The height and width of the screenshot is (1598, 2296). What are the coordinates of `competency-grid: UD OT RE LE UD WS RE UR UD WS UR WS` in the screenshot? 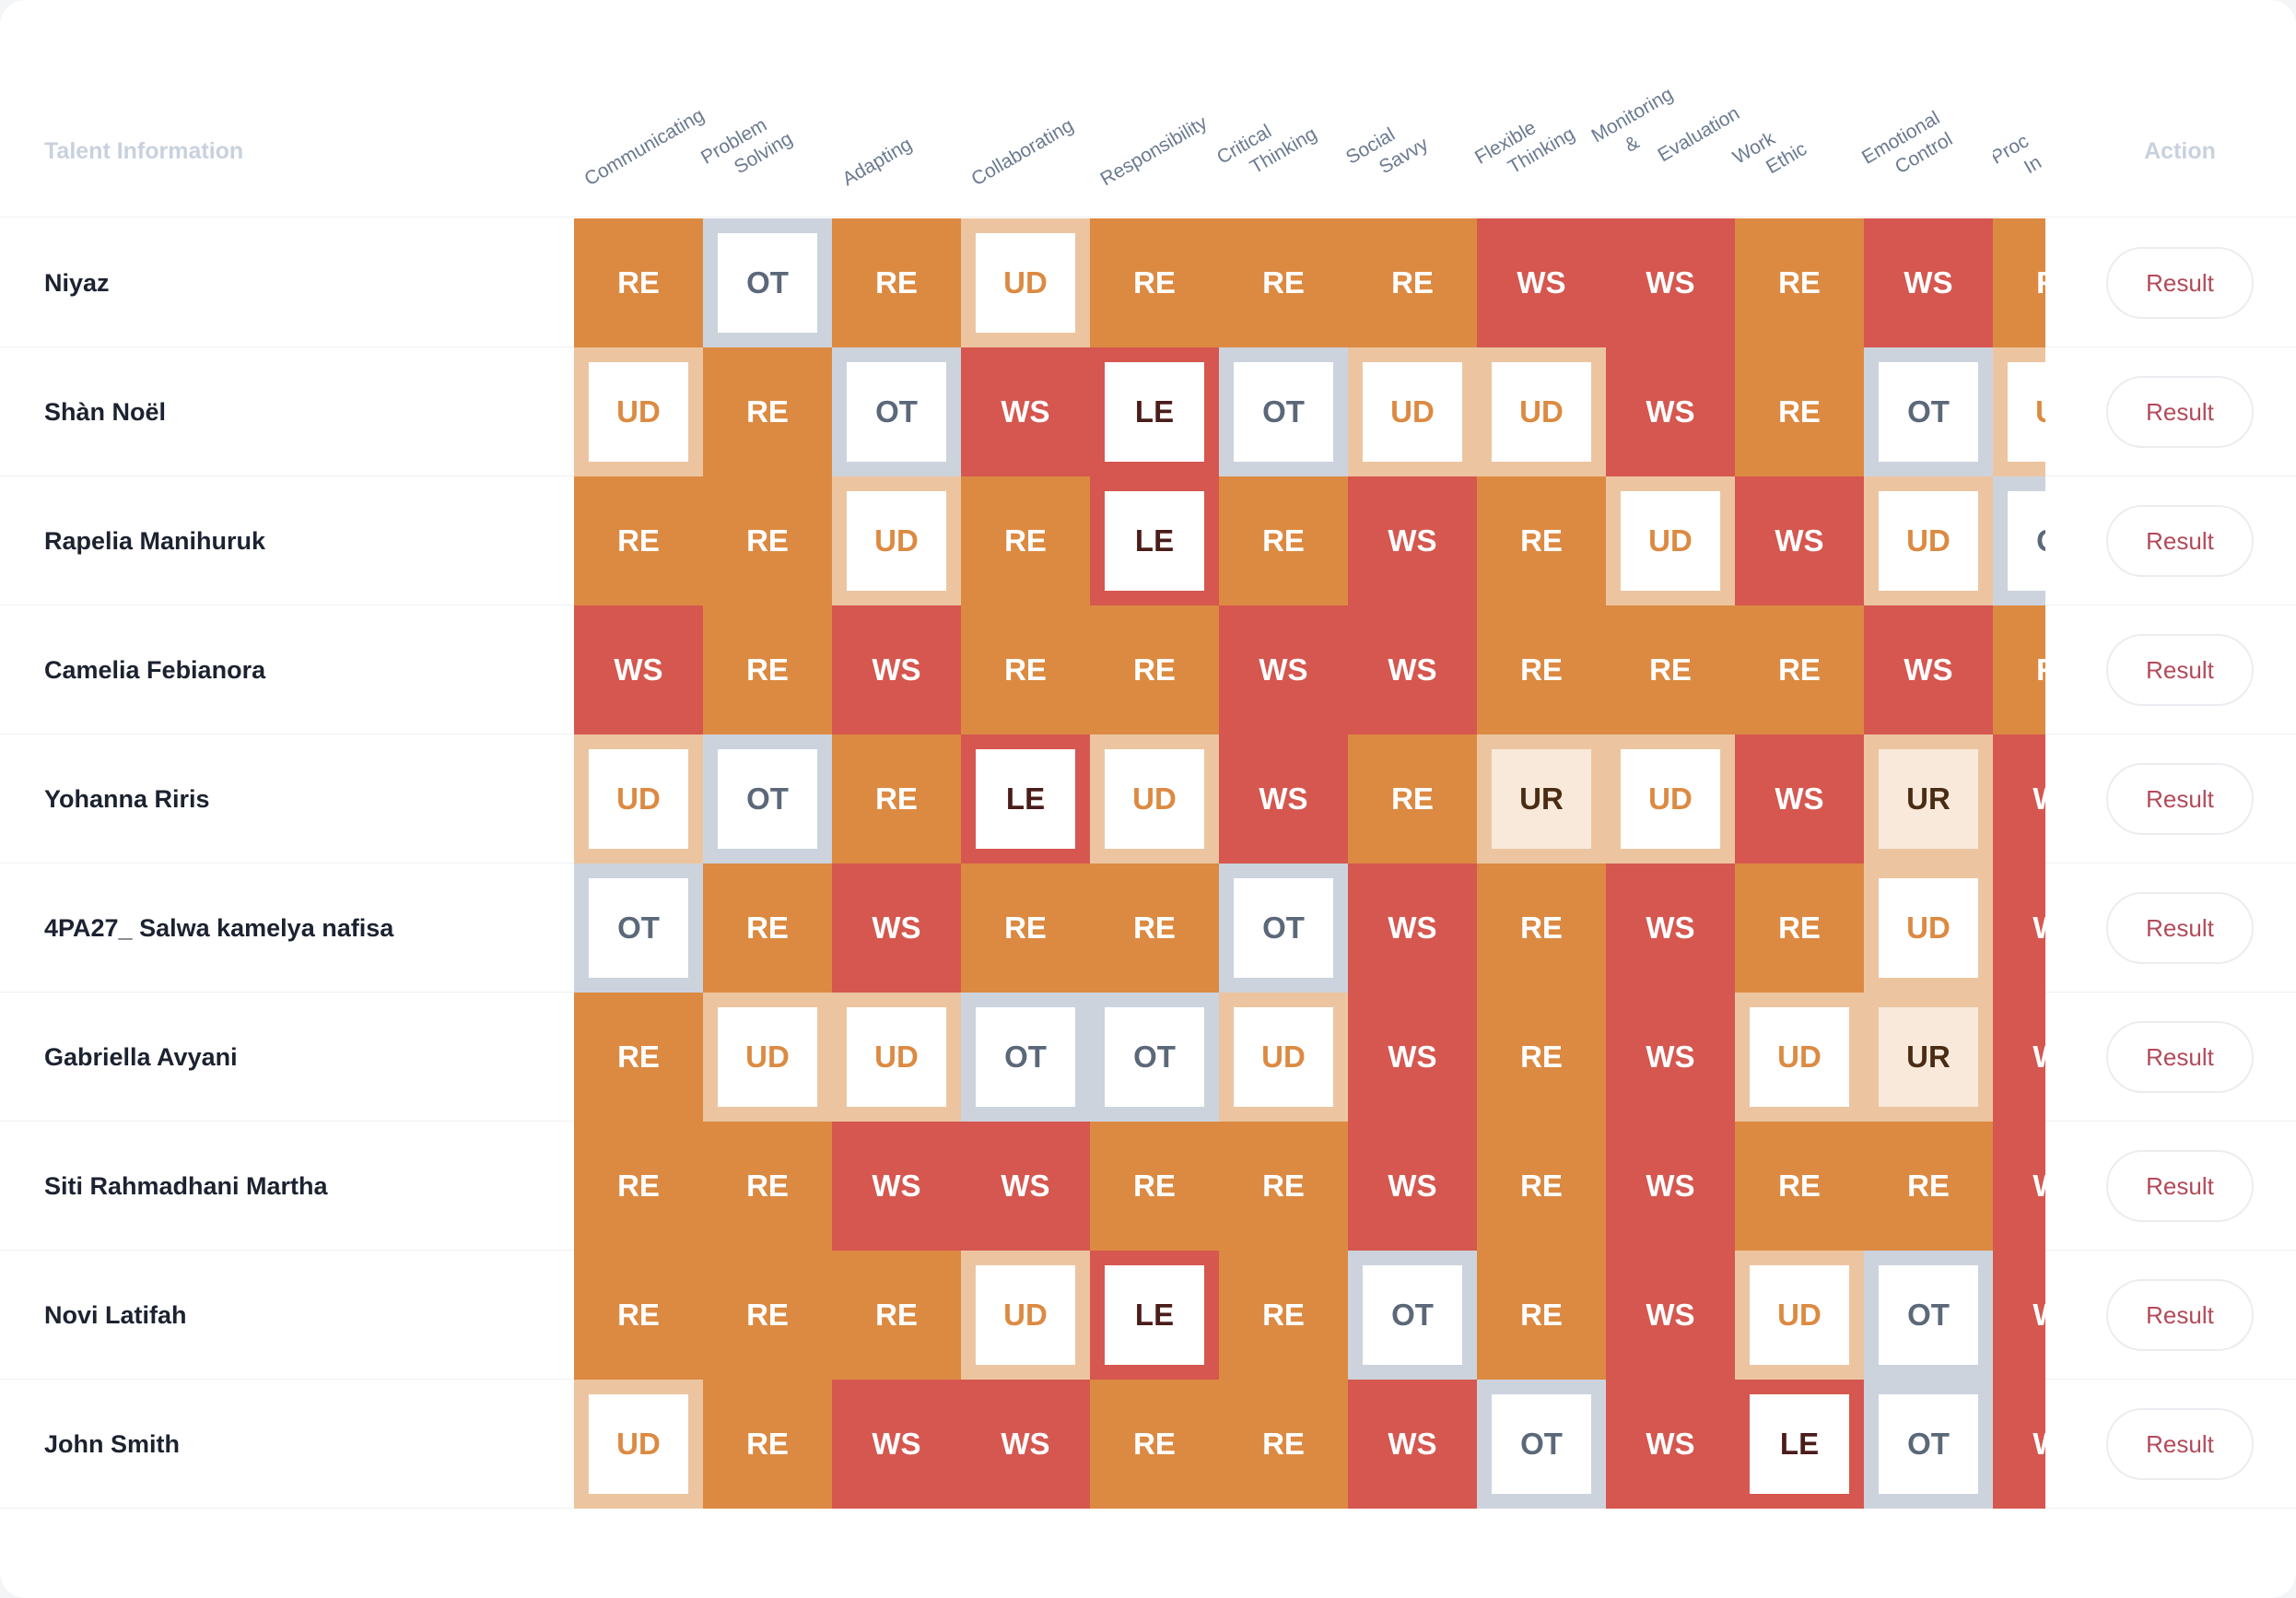 It's located at (1310, 799).